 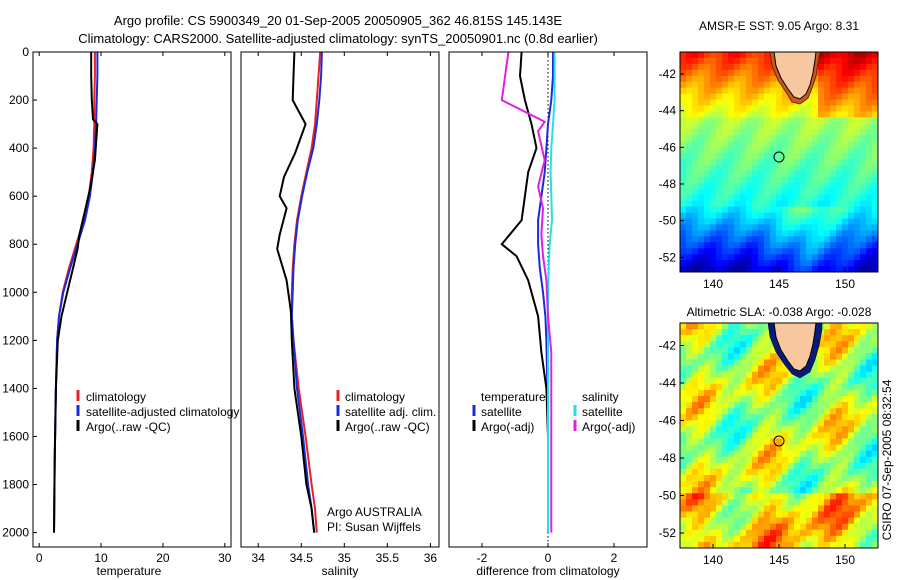 I want to click on legend-group-salinity: salinity, so click(x=600, y=397).